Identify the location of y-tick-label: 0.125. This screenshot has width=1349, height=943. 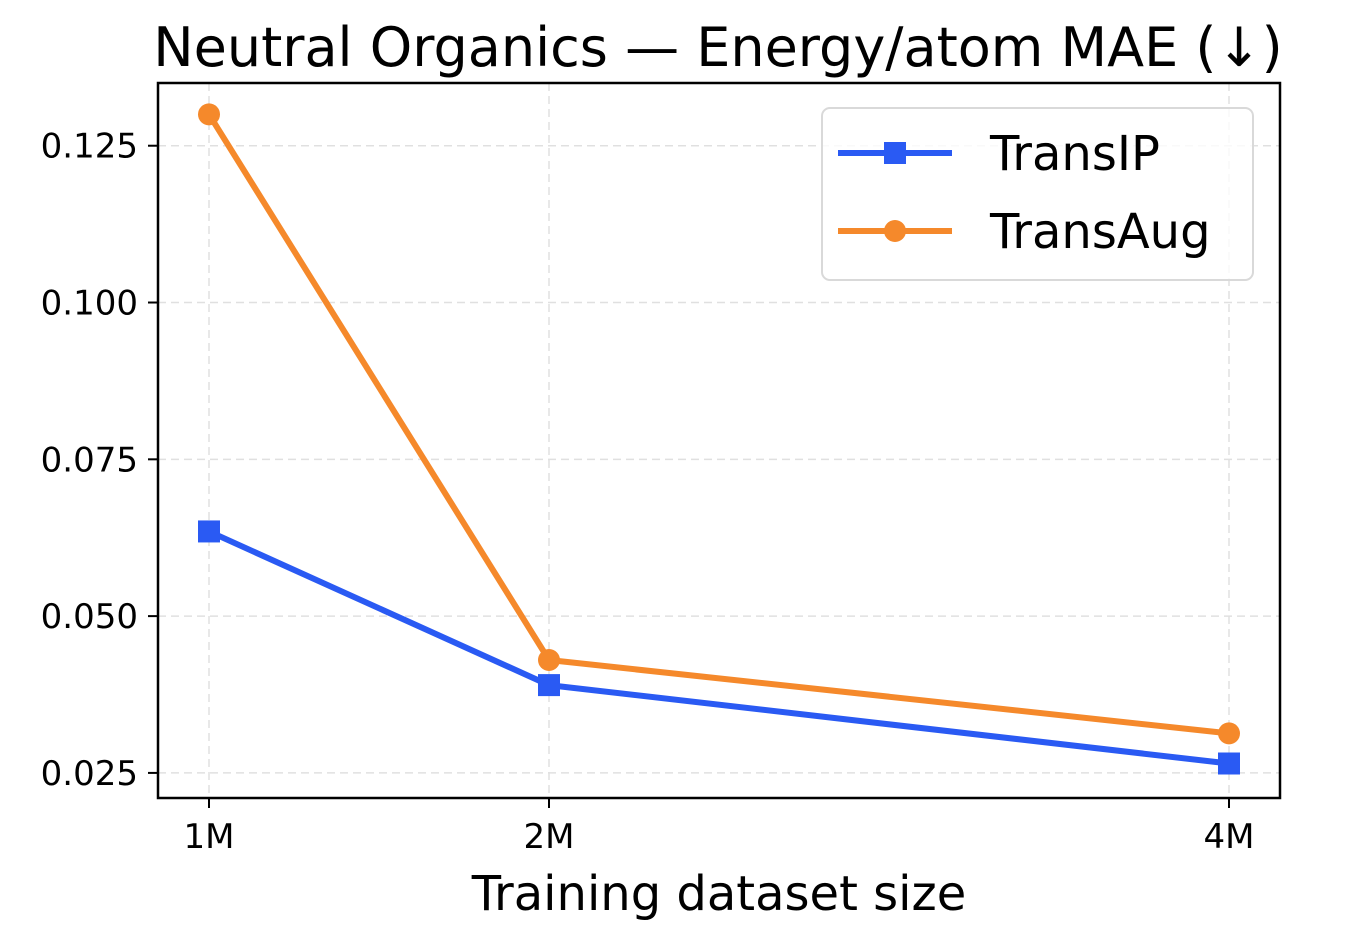
(89, 147).